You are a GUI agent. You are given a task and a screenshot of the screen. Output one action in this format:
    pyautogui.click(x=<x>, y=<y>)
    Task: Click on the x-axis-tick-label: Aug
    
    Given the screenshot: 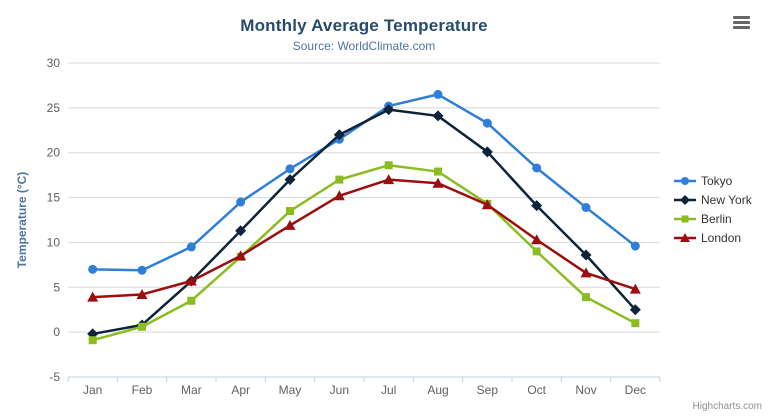 What is the action you would take?
    pyautogui.click(x=437, y=390)
    